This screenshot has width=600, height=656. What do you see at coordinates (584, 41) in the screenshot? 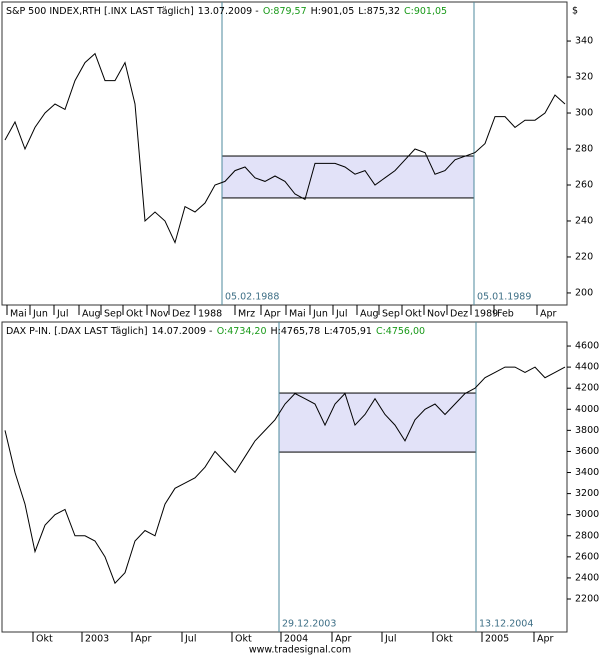
I see `y-tick-label: 340` at bounding box center [584, 41].